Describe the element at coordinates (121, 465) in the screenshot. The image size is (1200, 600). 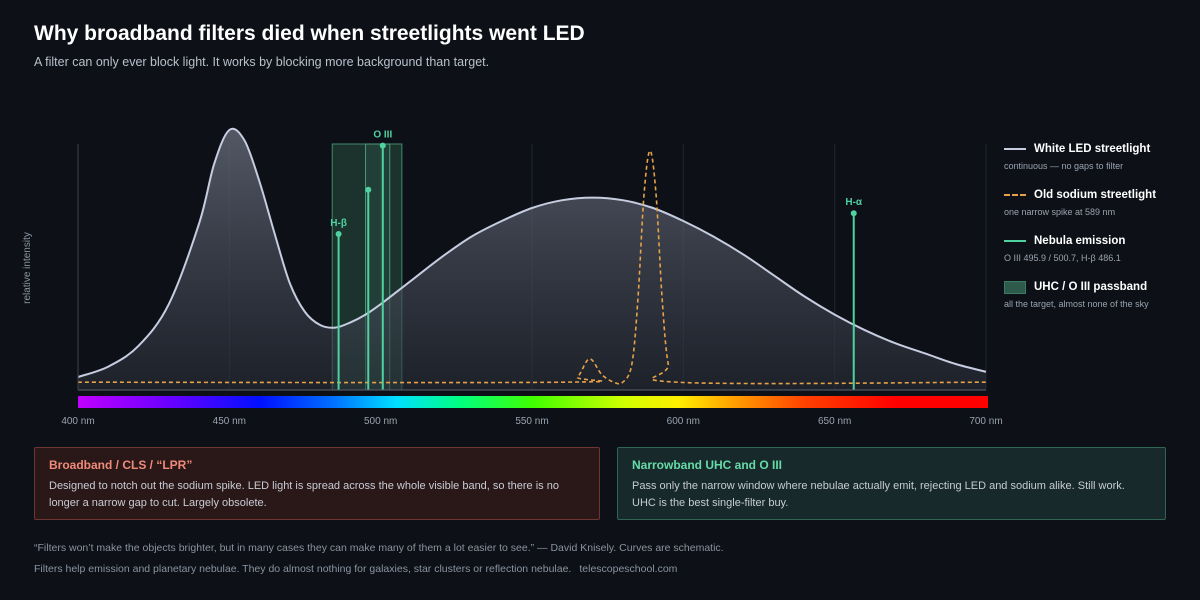
I see `broadband-card-title: Broadband / CLS / “LPR”` at that location.